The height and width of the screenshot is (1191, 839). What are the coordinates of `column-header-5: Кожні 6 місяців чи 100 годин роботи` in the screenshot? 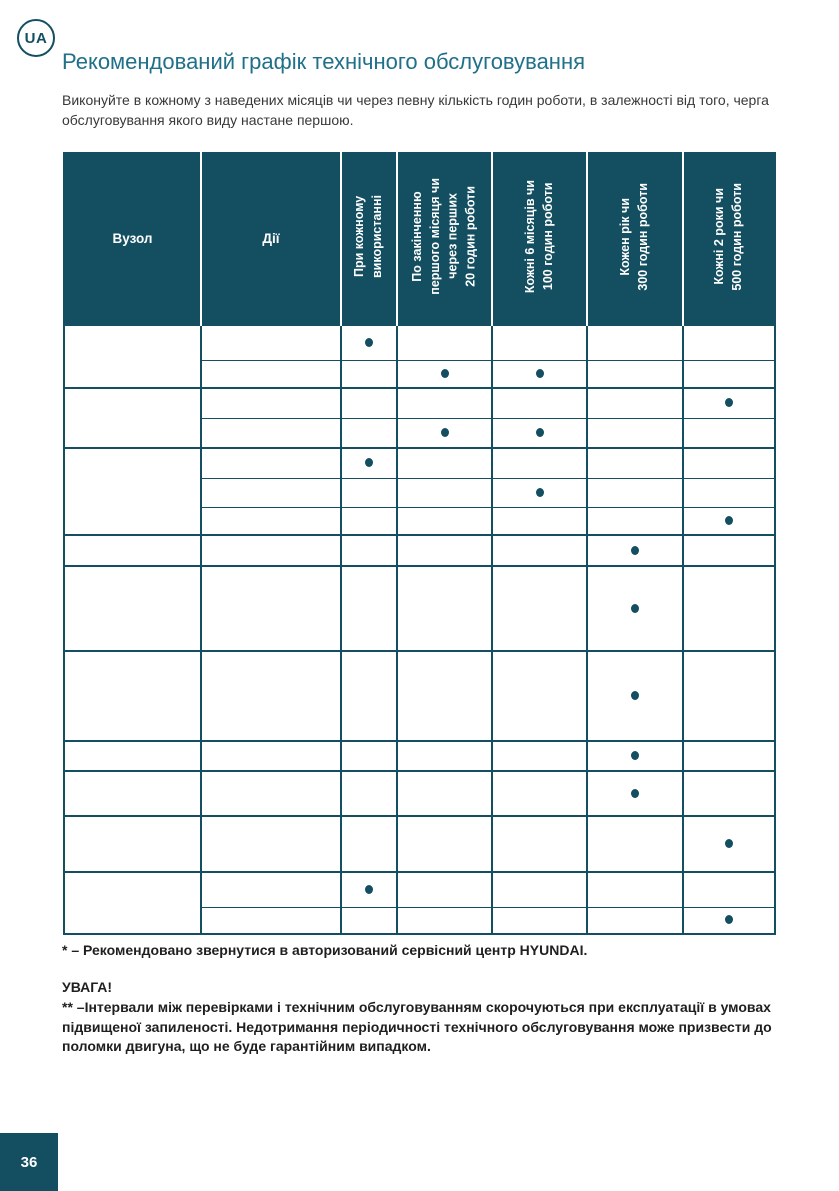 It's located at (539, 239).